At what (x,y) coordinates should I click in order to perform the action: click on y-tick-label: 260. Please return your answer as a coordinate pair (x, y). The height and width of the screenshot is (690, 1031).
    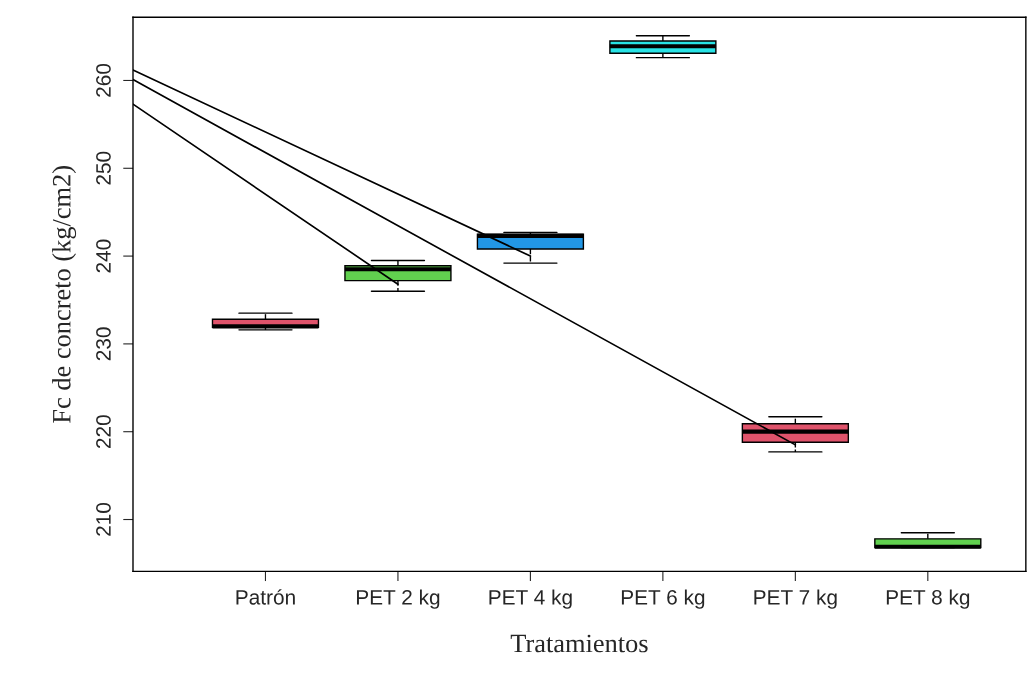
    Looking at the image, I should click on (103, 80).